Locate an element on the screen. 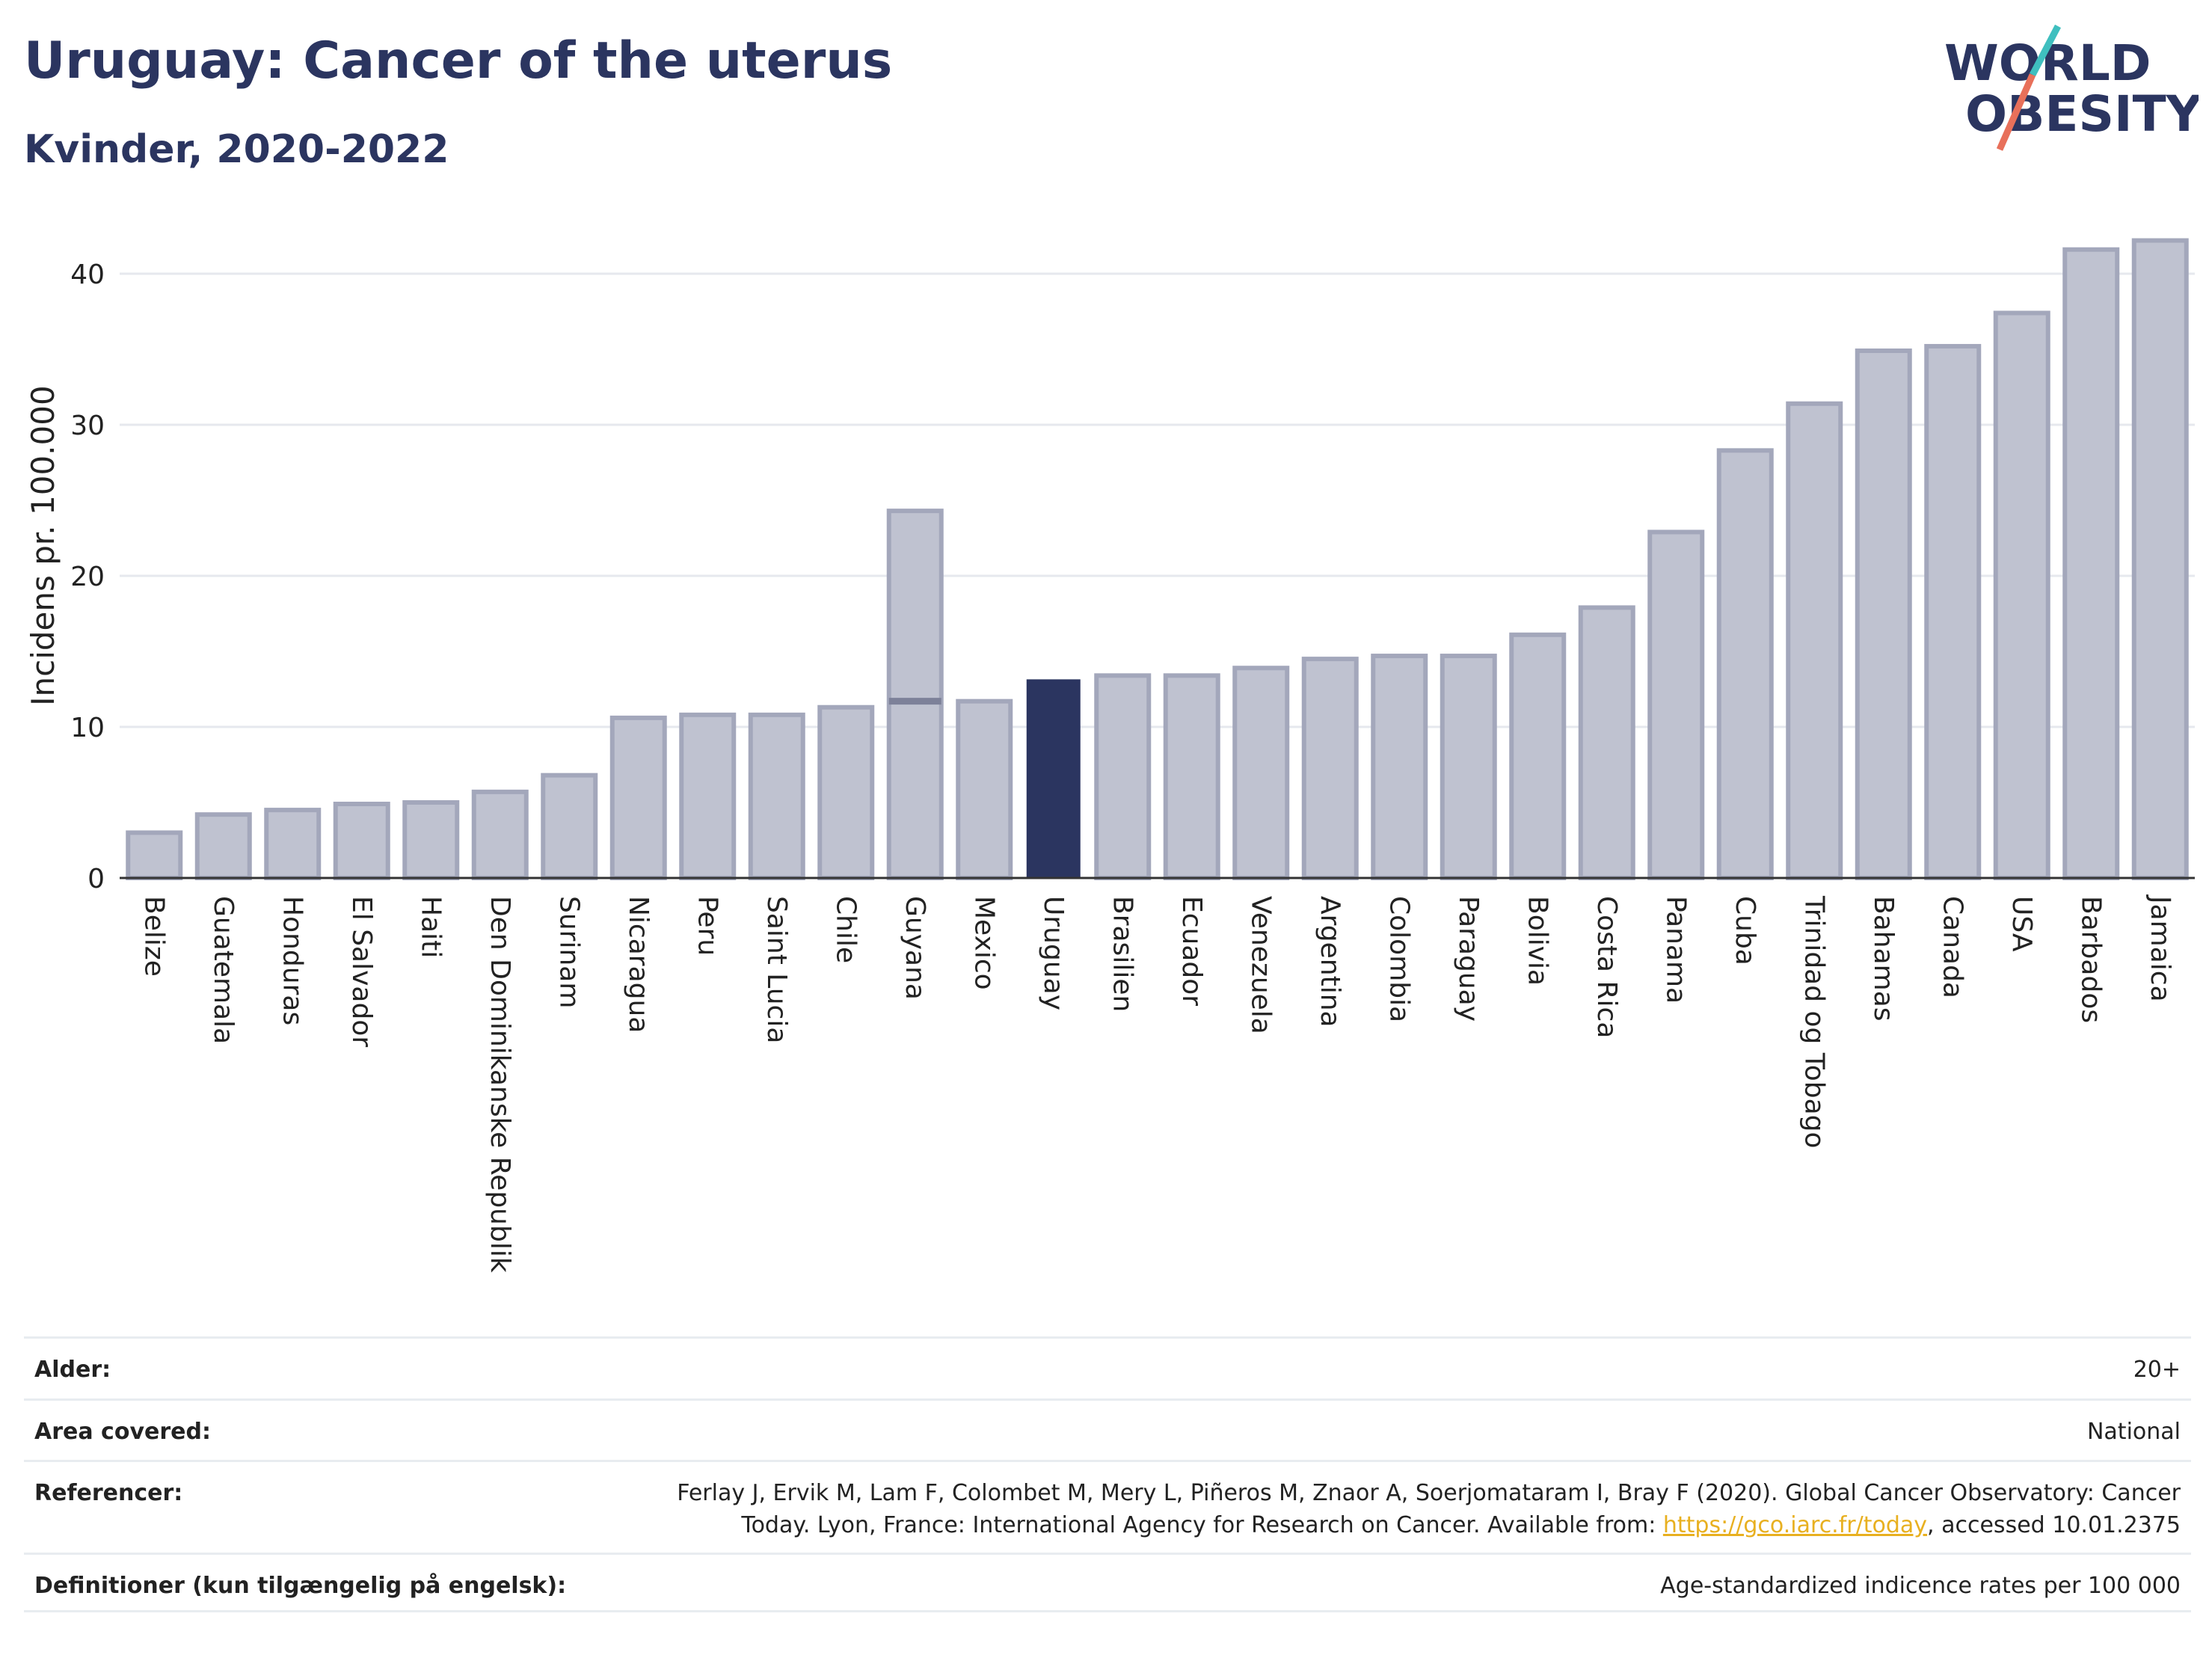 The image size is (2212, 1655). x-tick-label: Trinidad og Tobago is located at coordinates (1813, 1022).